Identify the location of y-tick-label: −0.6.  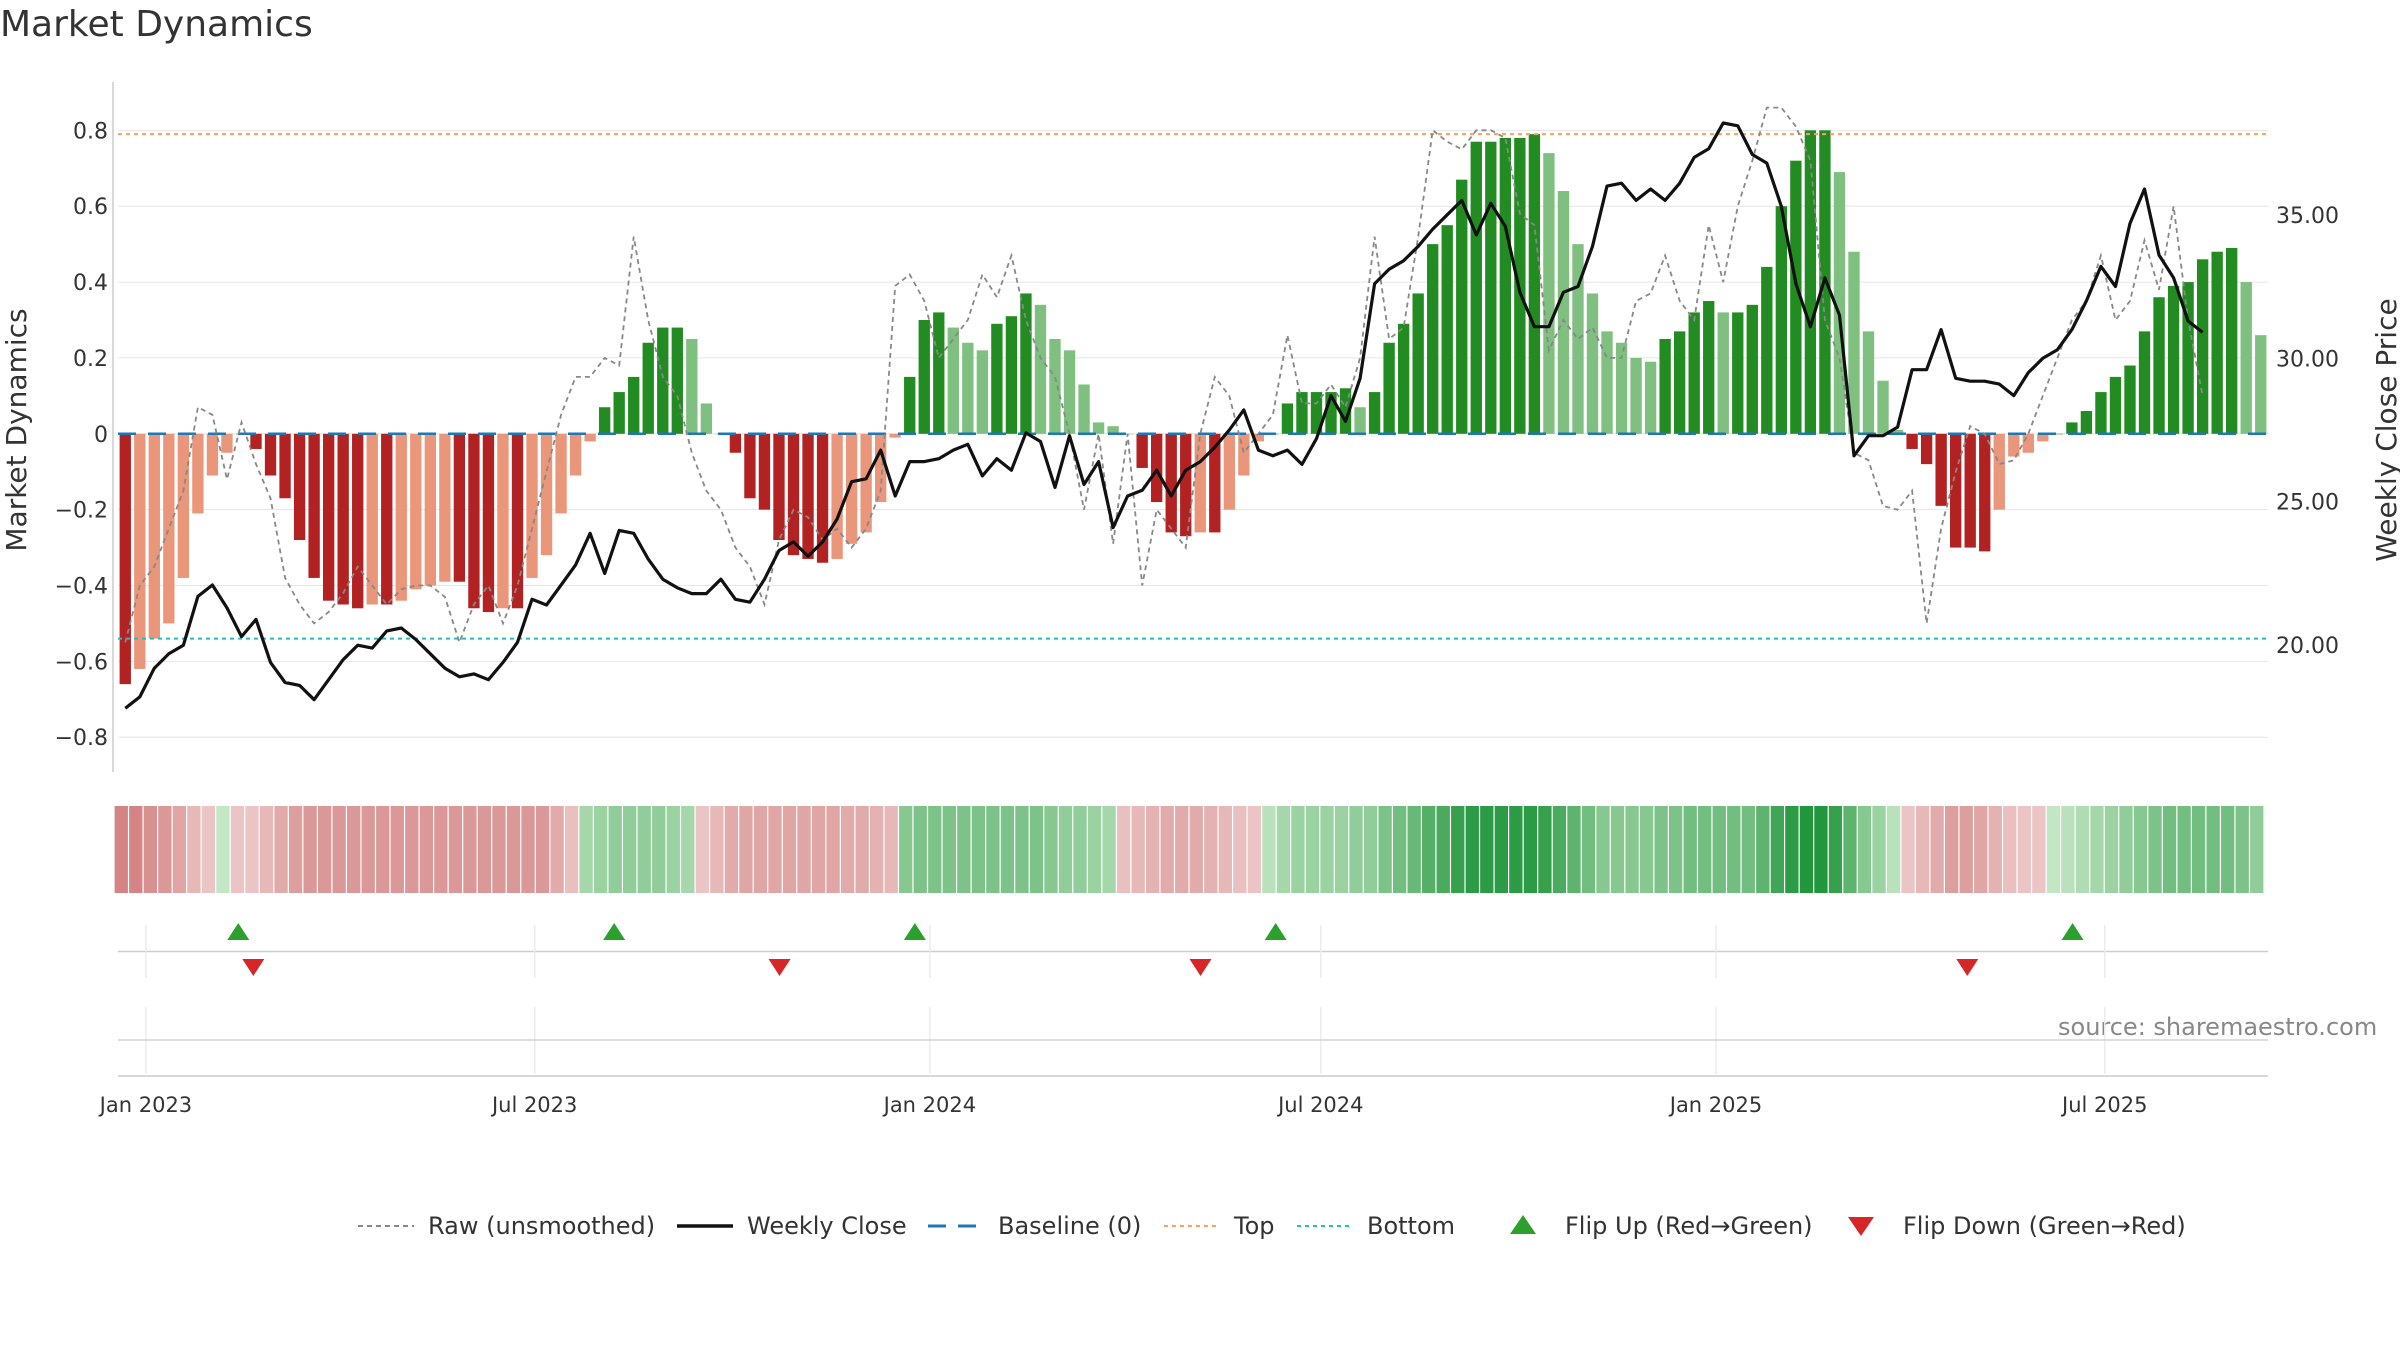
(81, 662).